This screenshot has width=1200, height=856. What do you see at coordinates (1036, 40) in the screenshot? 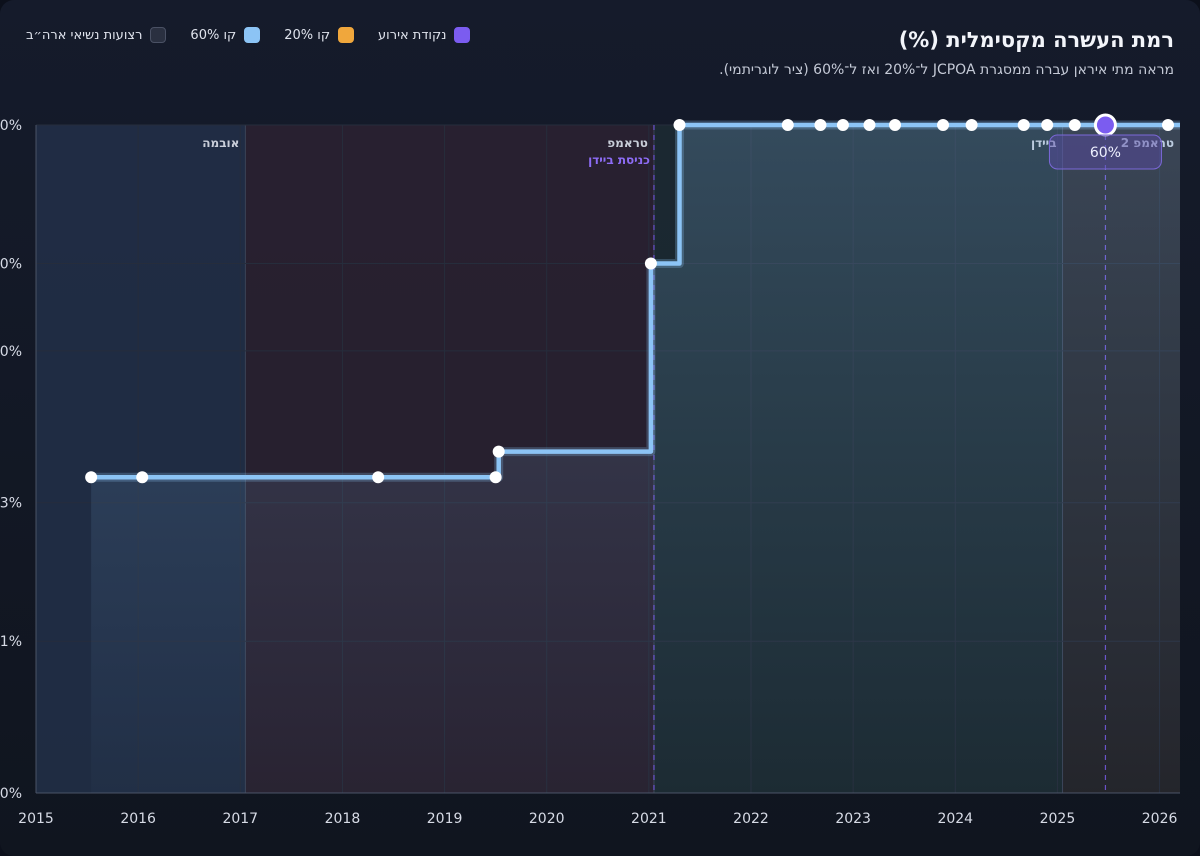
I see `chart-title: רמת העשרה מקסימלית (%)` at bounding box center [1036, 40].